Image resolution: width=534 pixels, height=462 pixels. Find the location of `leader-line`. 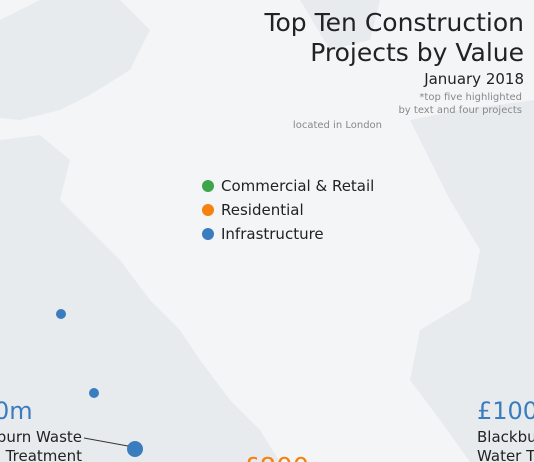

leader-line is located at coordinates (106, 442).